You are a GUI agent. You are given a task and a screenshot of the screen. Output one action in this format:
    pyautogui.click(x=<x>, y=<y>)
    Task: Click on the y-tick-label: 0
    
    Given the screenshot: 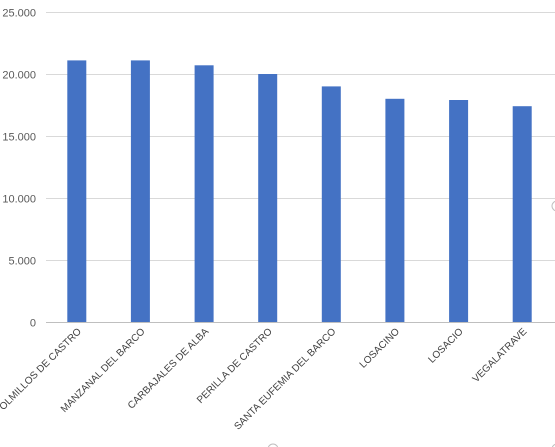 What is the action you would take?
    pyautogui.click(x=33, y=324)
    